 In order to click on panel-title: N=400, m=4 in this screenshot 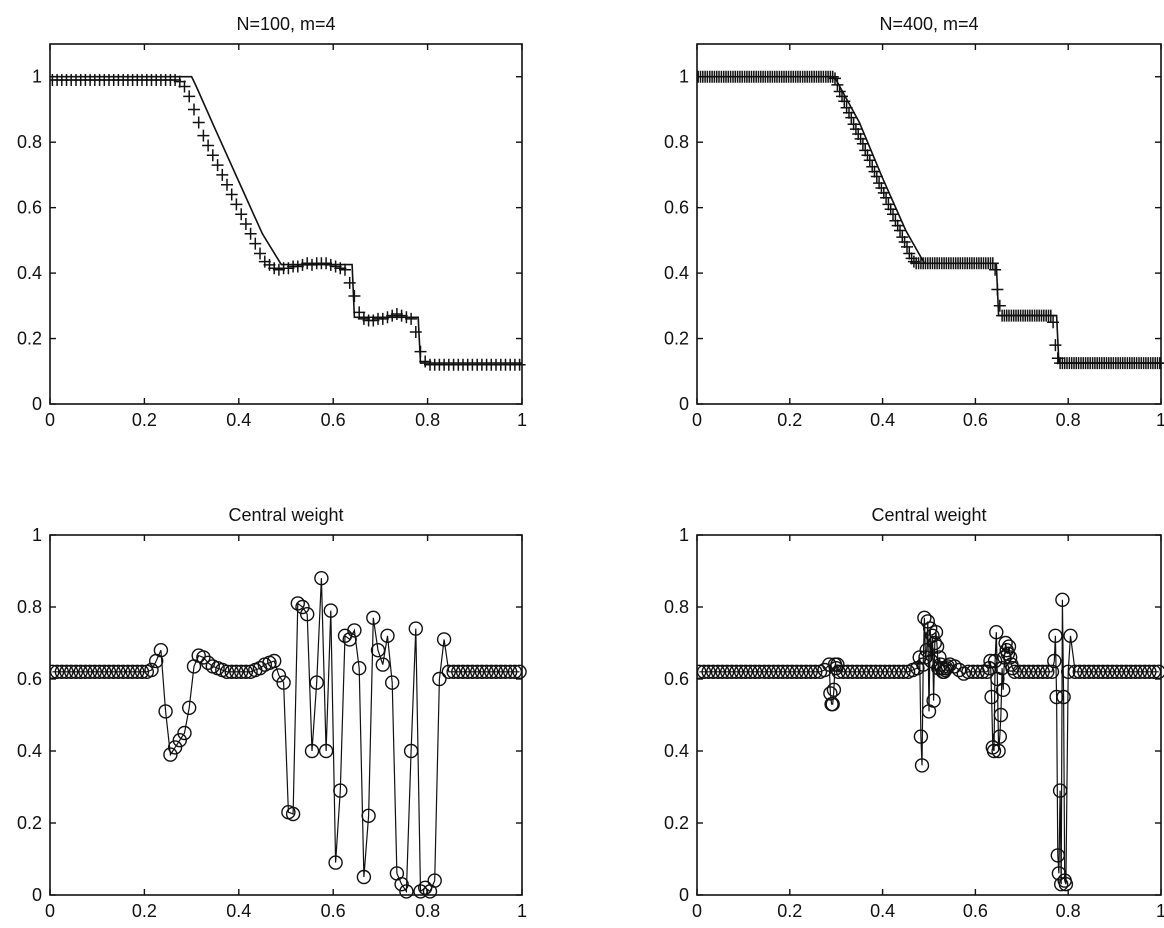, I will do `click(928, 24)`.